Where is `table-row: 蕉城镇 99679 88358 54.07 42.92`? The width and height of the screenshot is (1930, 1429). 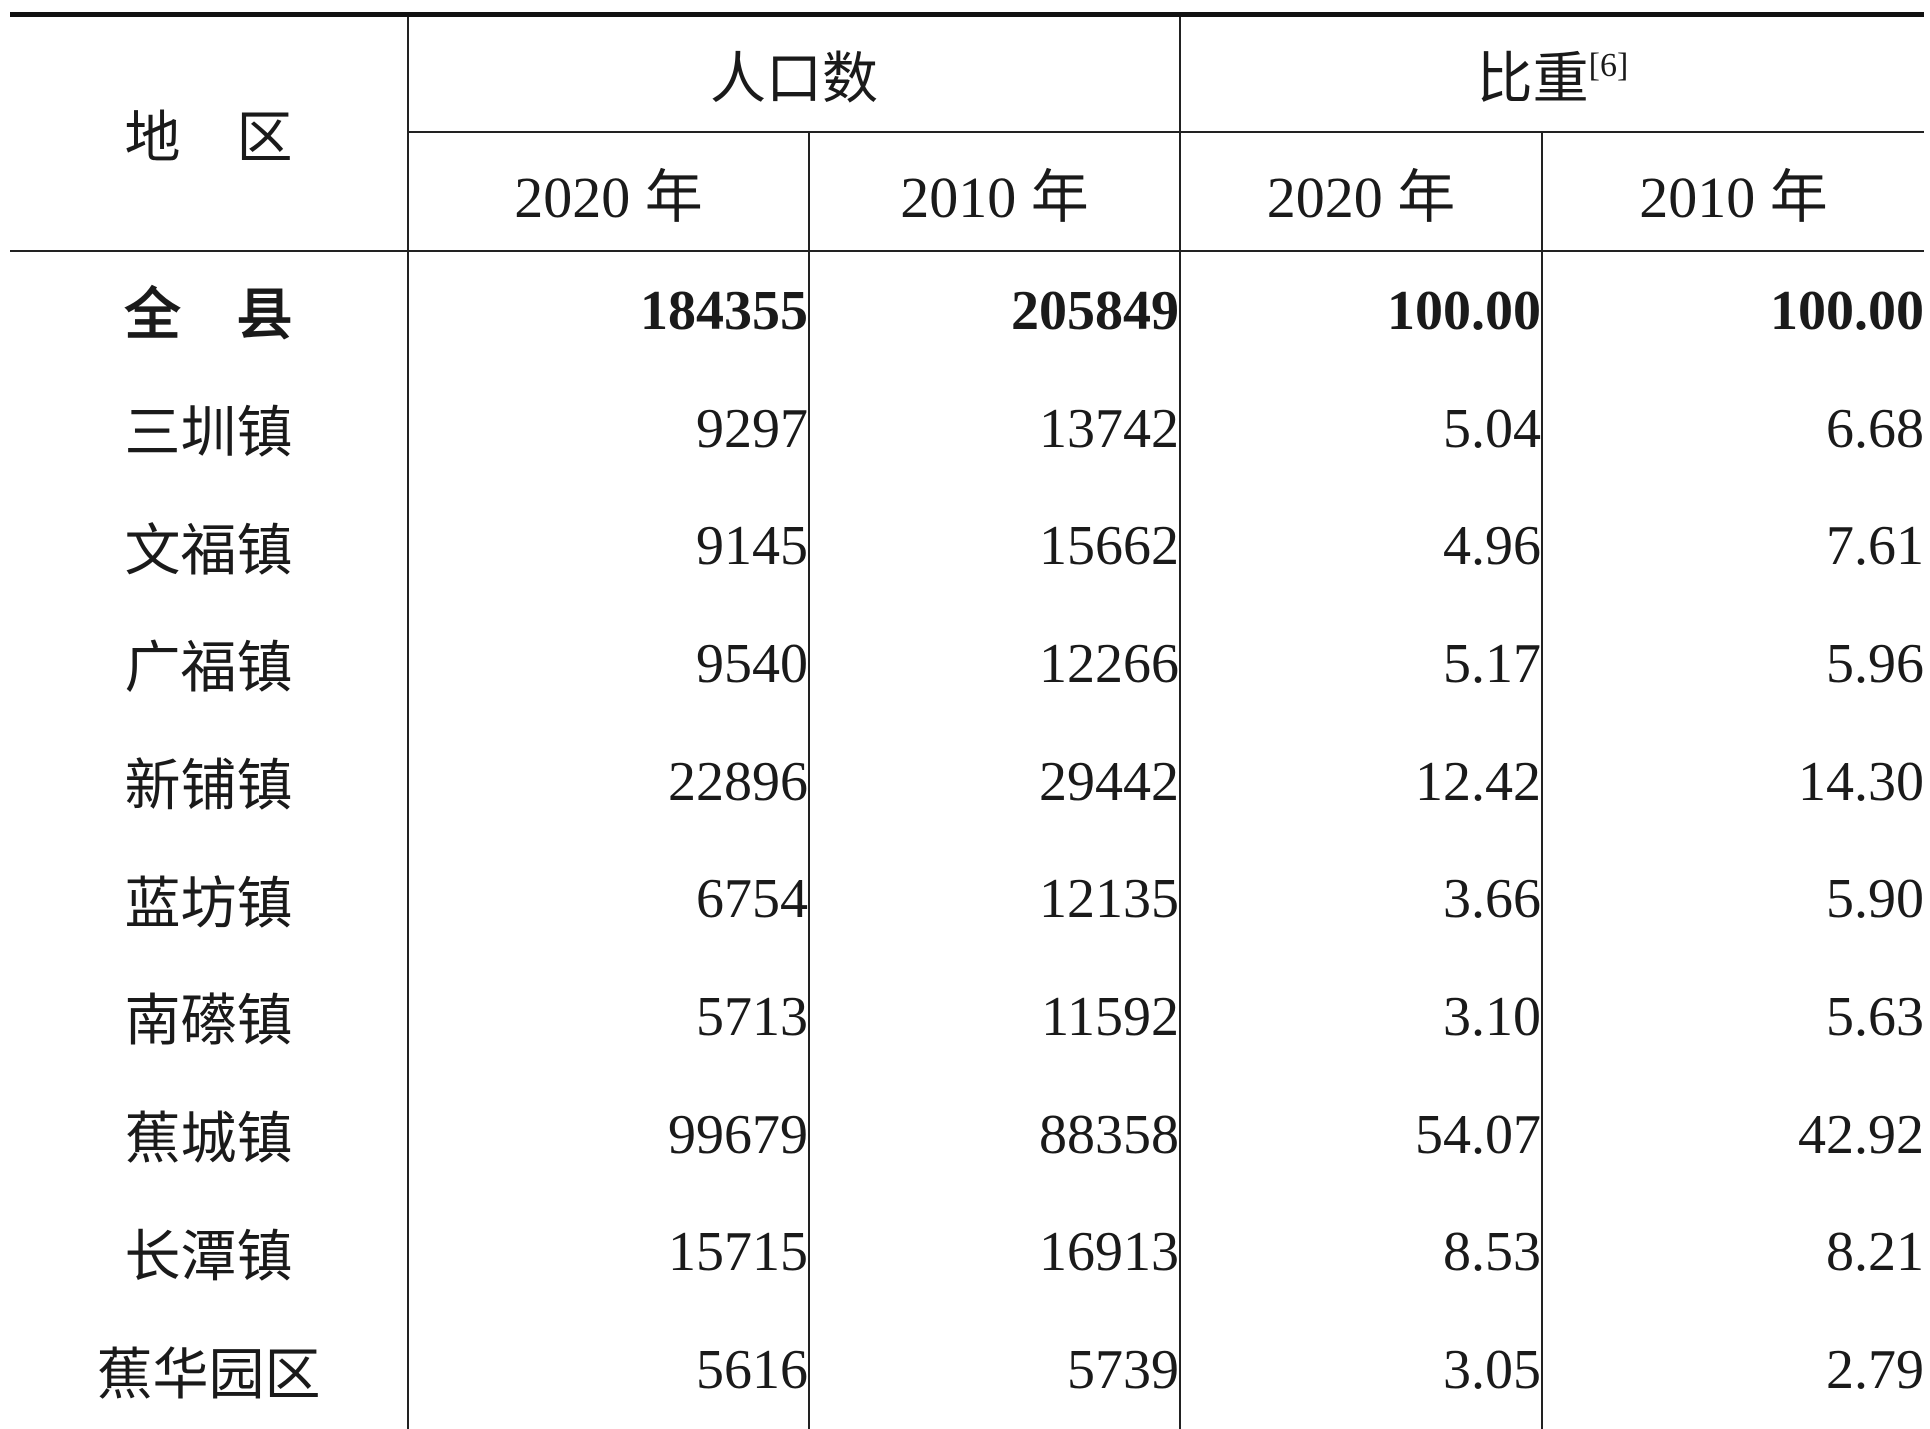
table-row: 蕉城镇 99679 88358 54.07 42.92 is located at coordinates (967, 1134).